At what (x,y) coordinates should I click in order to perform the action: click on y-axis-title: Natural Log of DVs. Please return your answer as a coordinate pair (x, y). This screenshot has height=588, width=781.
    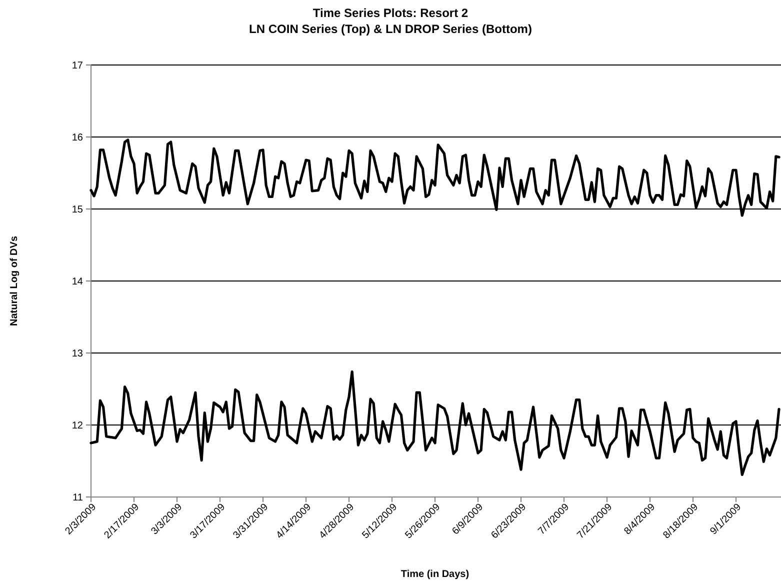
    Looking at the image, I should click on (14, 281).